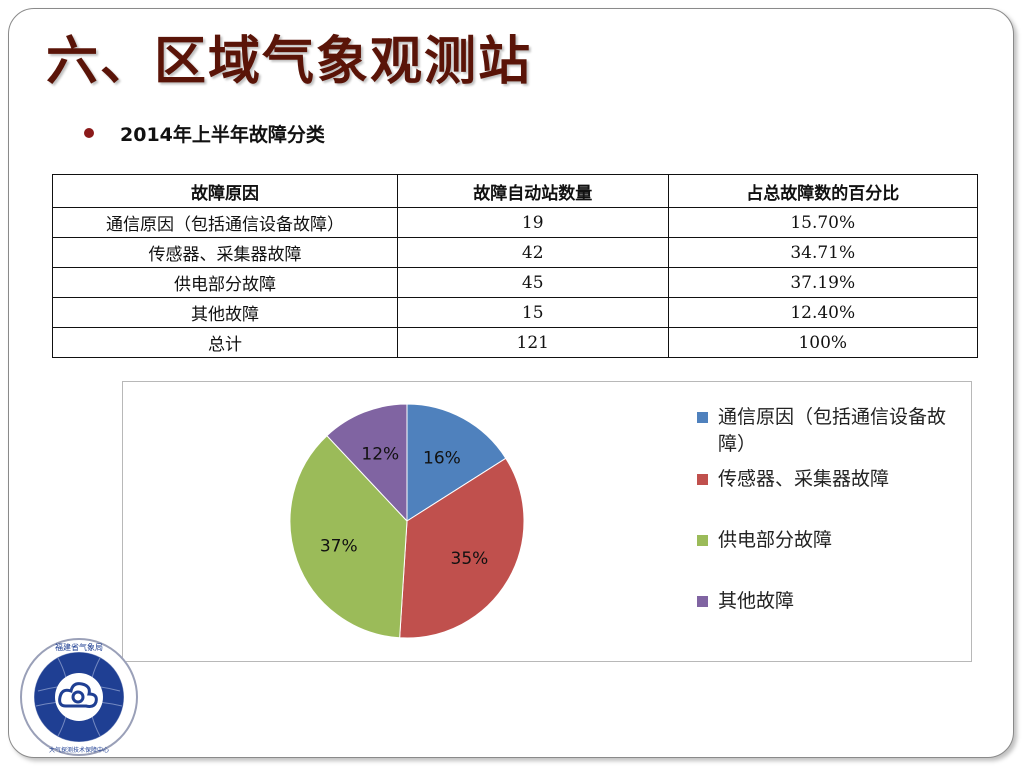  I want to click on pie-slice-label: 16%, so click(442, 458).